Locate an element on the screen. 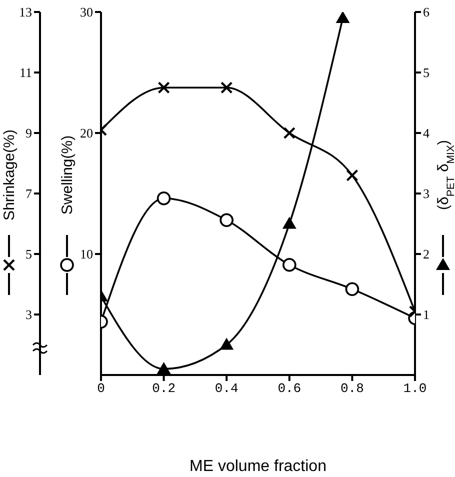  y2-tick-label: 20 is located at coordinates (86, 133).